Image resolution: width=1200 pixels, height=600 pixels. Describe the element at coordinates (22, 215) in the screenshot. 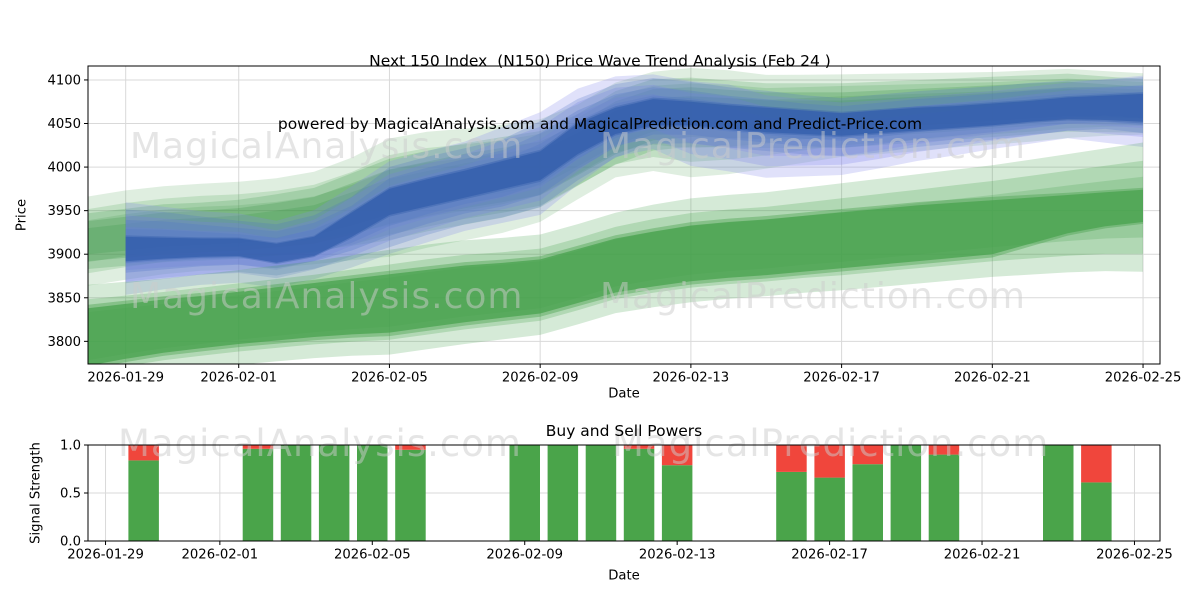

I see `price-ylabel: Price` at that location.